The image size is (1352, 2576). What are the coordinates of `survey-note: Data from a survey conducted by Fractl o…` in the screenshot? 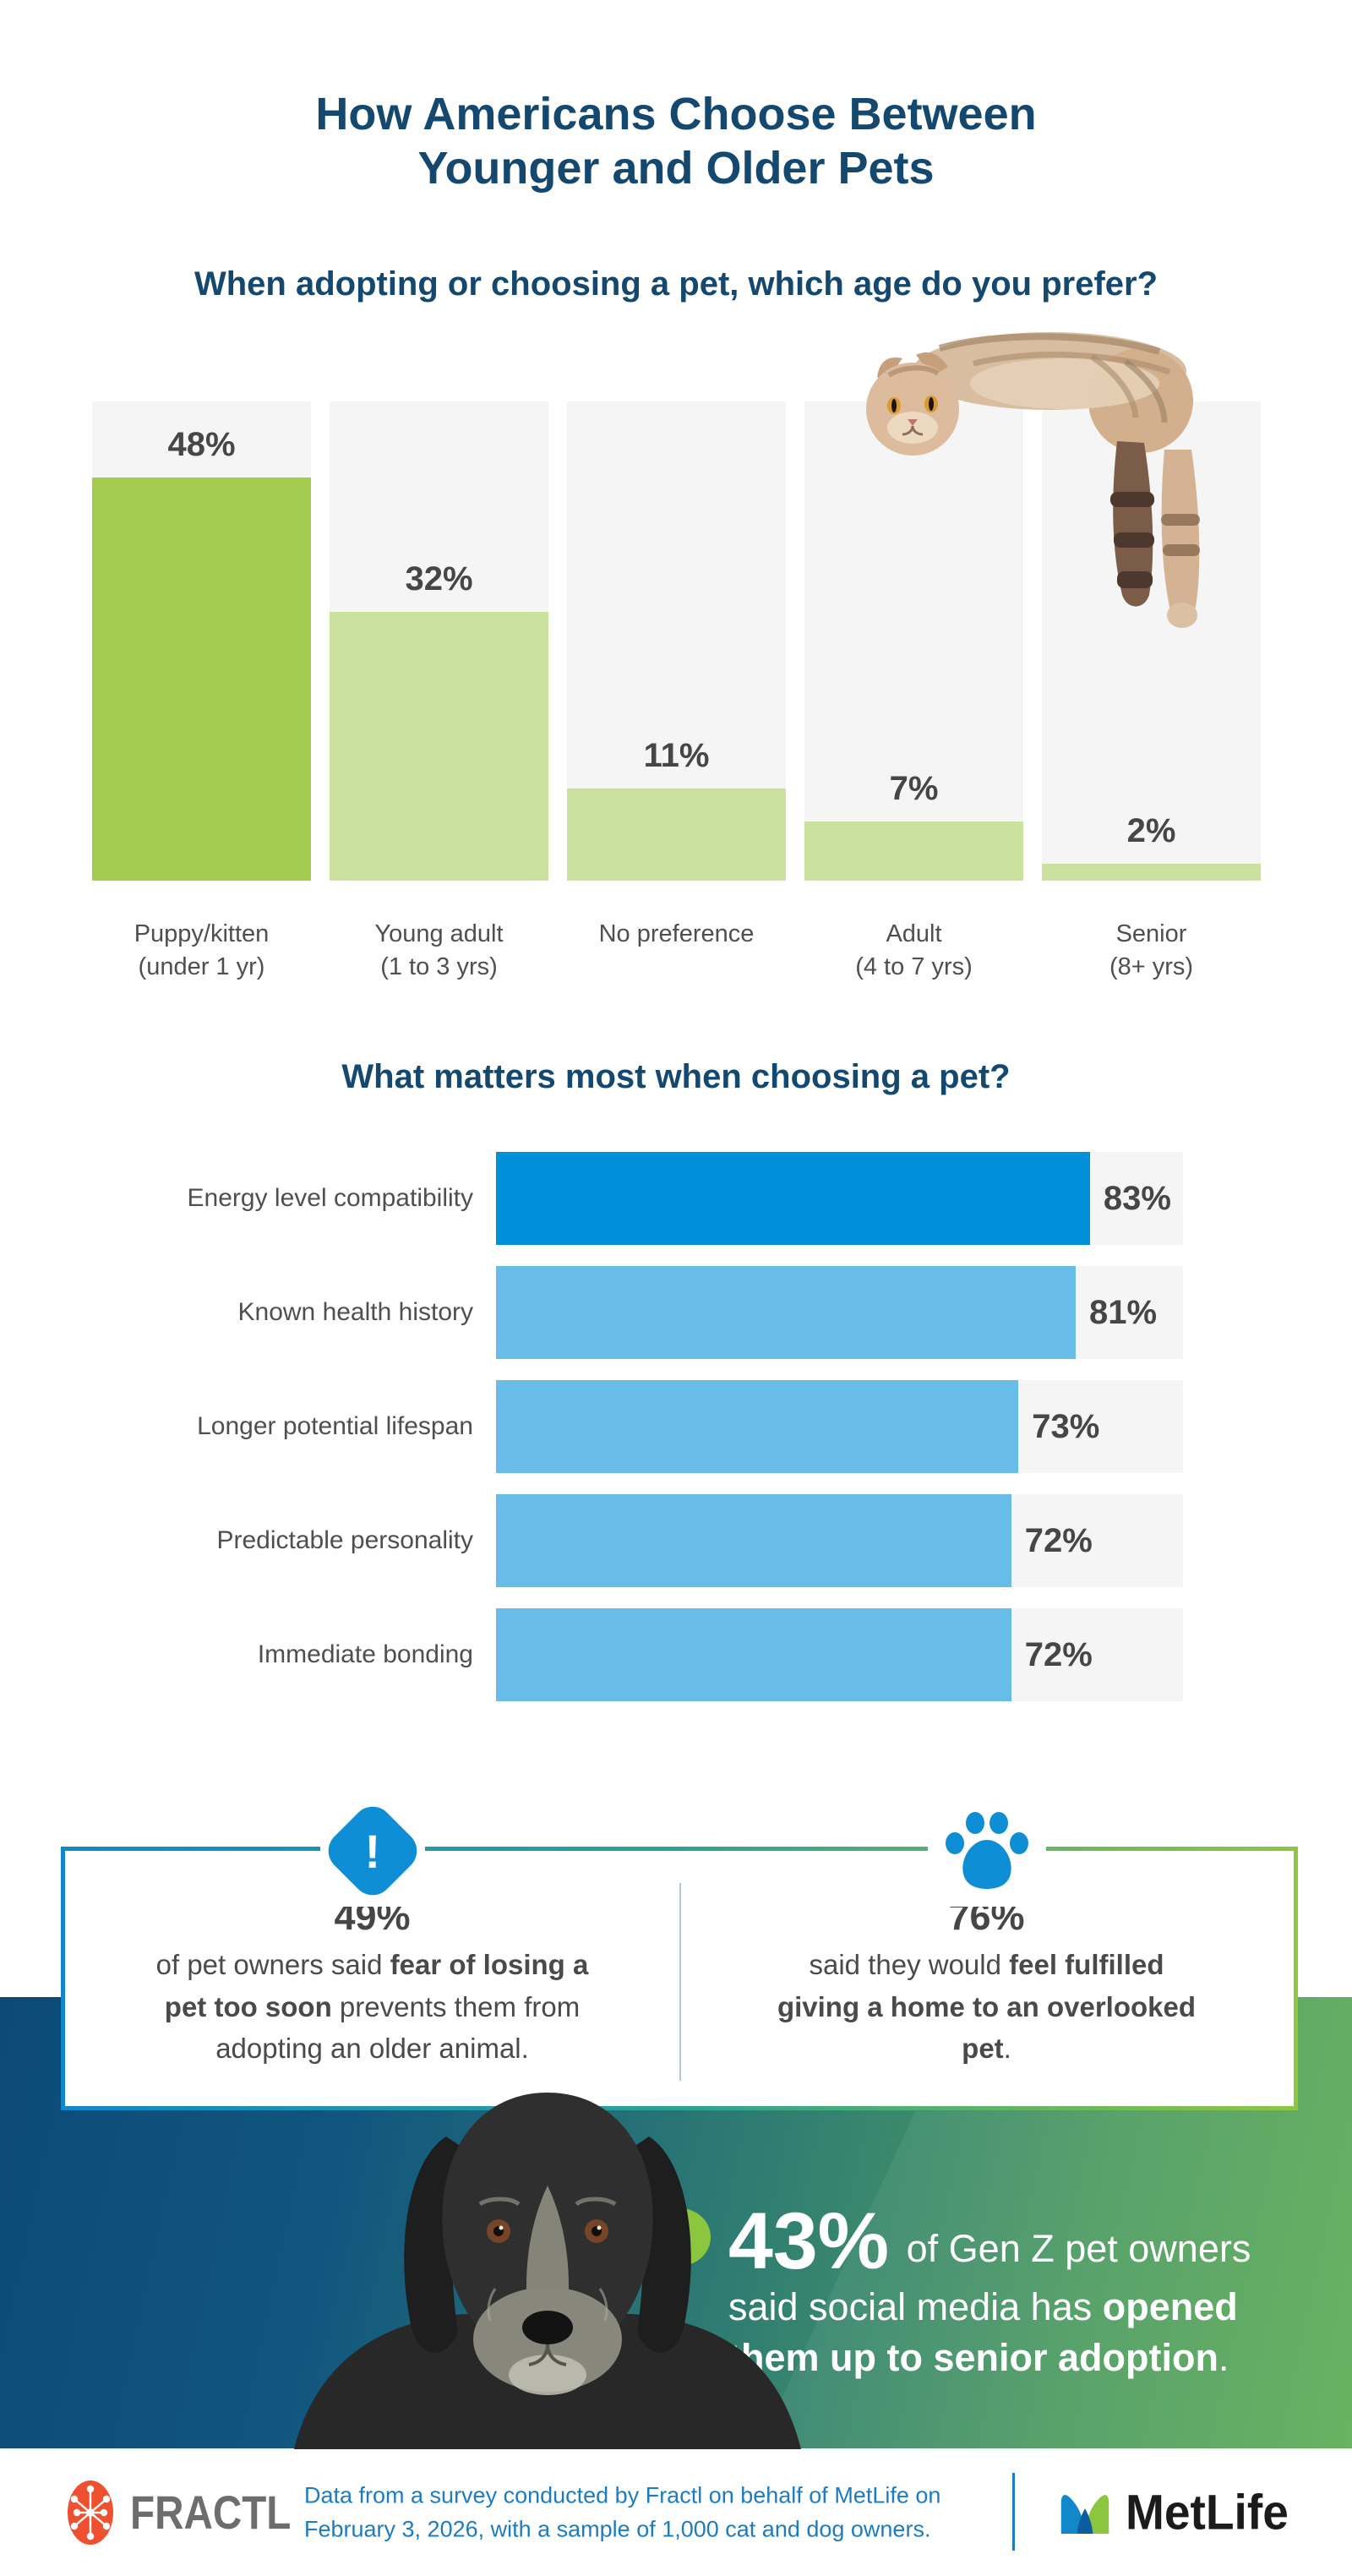 It's located at (622, 2512).